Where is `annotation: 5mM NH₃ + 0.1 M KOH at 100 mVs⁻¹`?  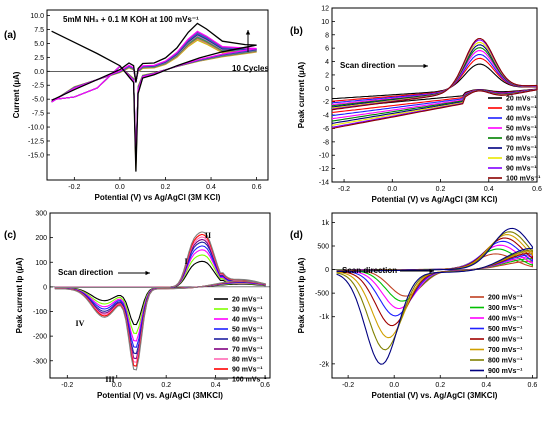 annotation: 5mM NH₃ + 0.1 M KOH at 100 mVs⁻¹ is located at coordinates (131, 19).